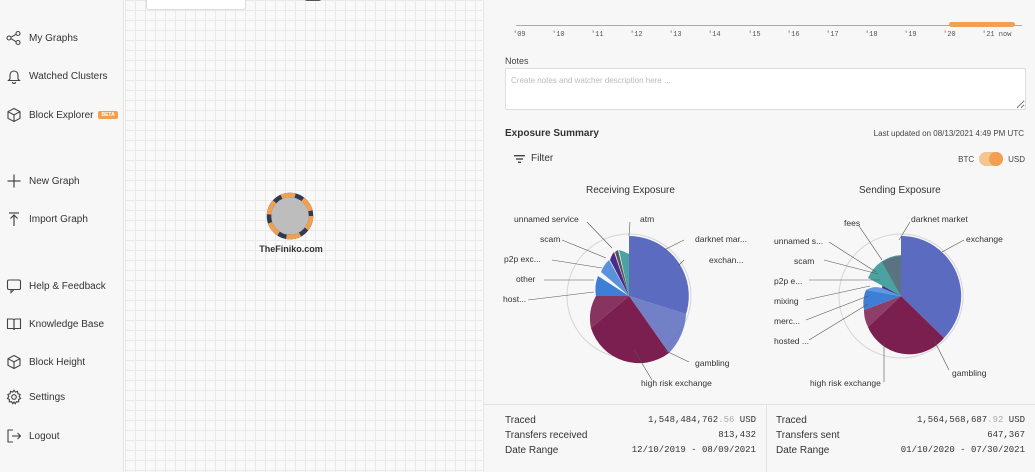  I want to click on pie-label: other, so click(526, 279).